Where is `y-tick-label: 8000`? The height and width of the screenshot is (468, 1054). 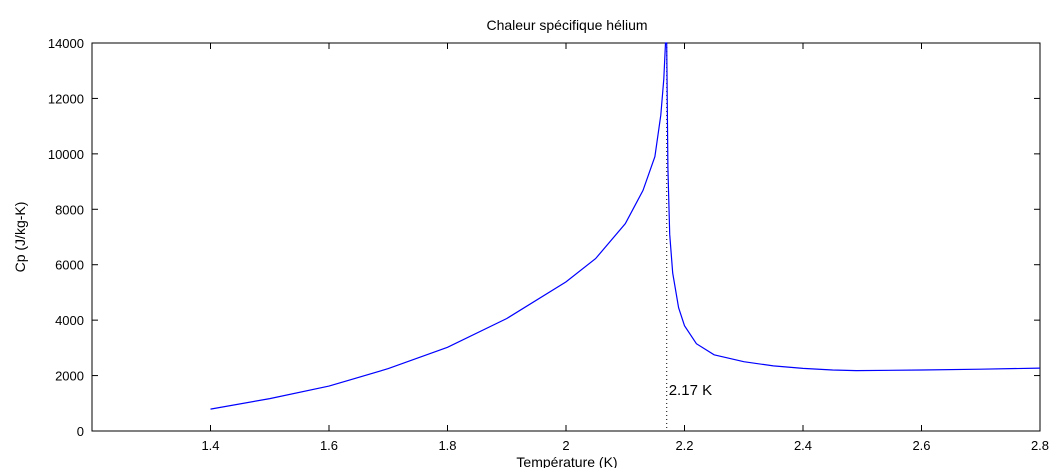
y-tick-label: 8000 is located at coordinates (69, 209).